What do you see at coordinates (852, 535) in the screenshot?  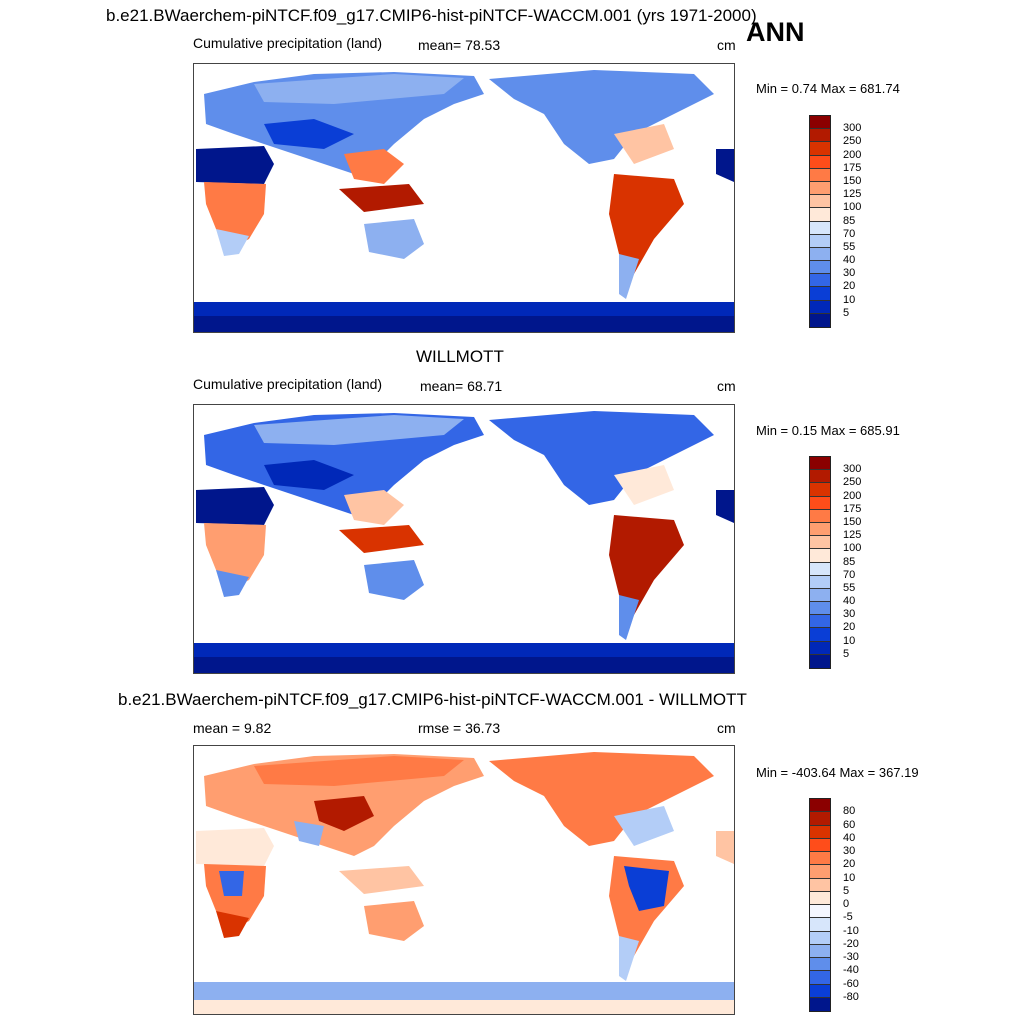 I see `colorbar-tick-label: 125` at bounding box center [852, 535].